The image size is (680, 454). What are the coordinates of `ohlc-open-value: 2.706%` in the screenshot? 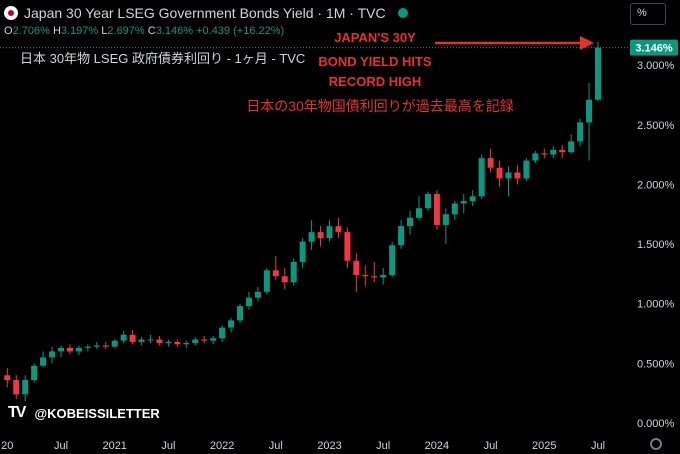 It's located at (31, 31).